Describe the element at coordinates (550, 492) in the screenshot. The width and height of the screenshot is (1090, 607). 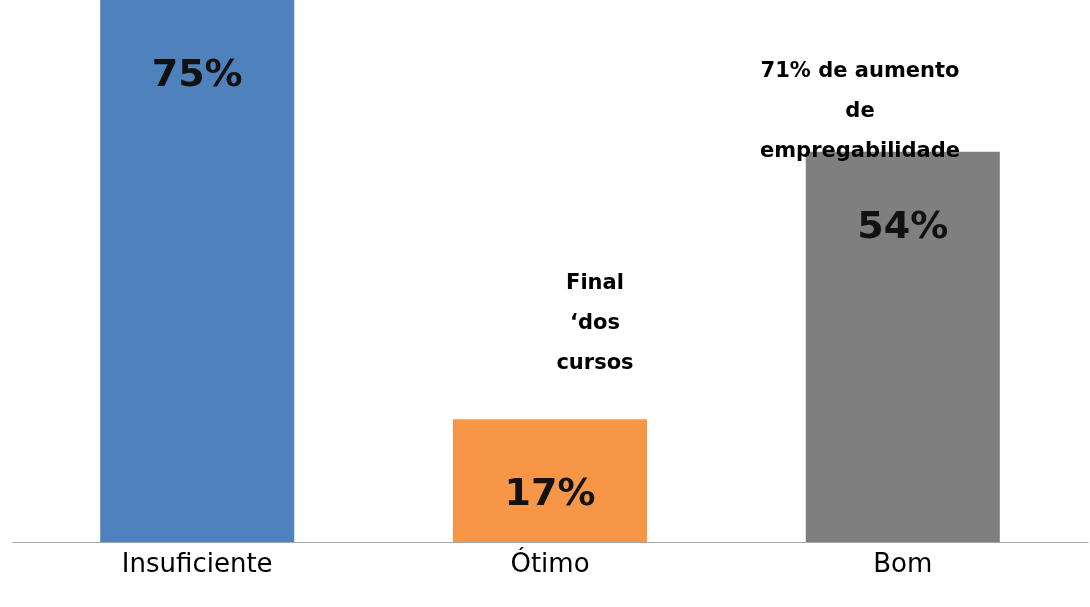
I see `data-label: 17%` at that location.